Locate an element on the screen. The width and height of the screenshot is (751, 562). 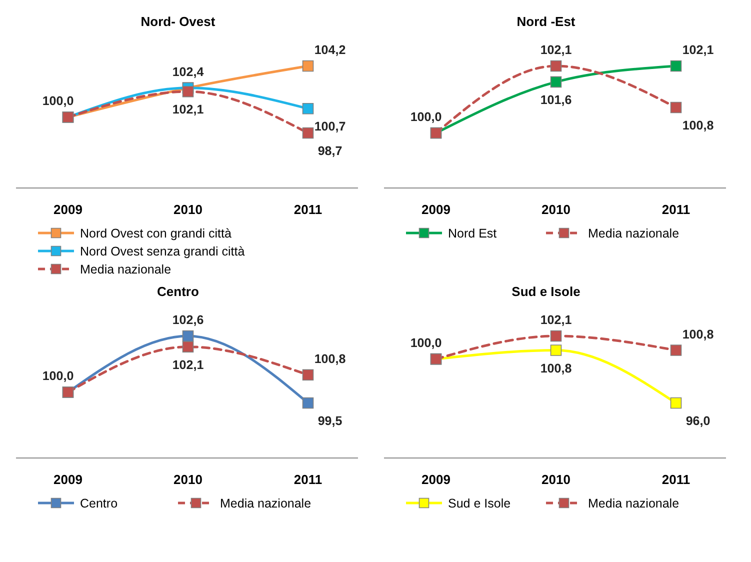
data-label: 102,4 is located at coordinates (188, 71).